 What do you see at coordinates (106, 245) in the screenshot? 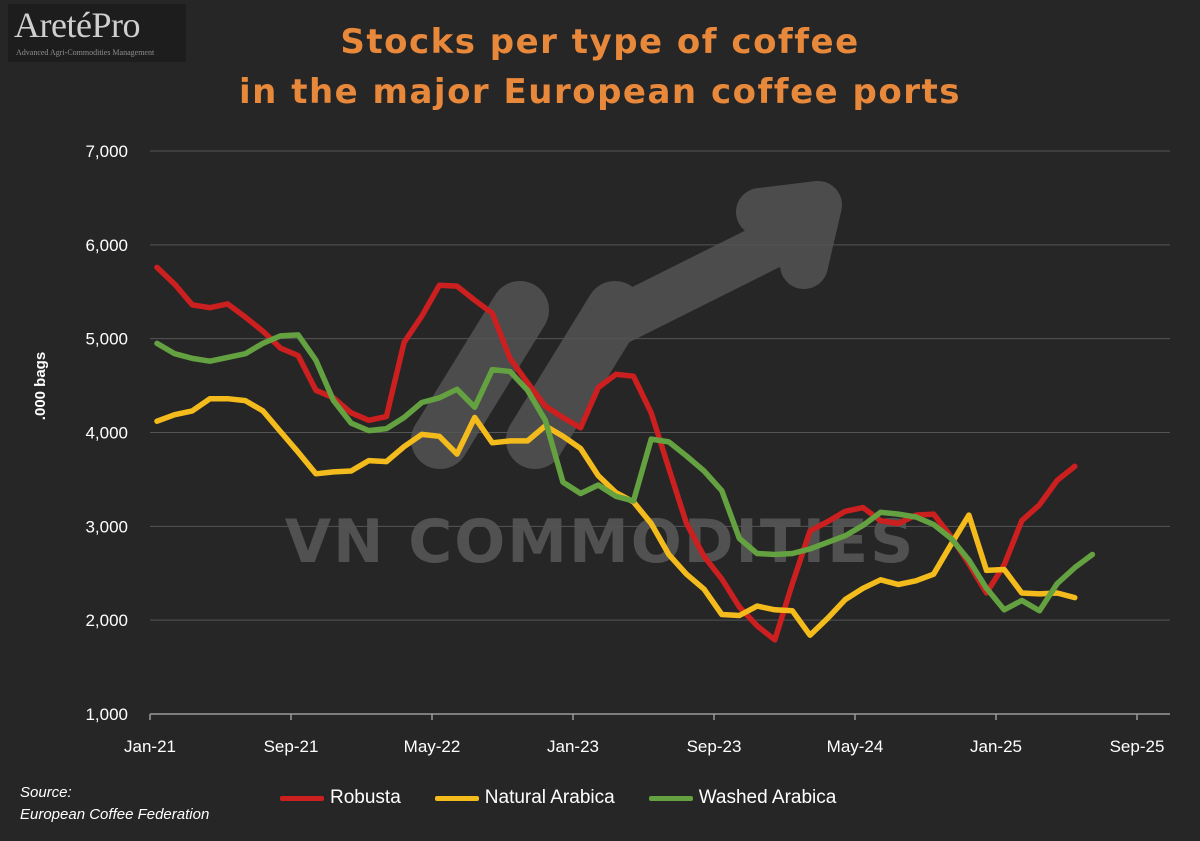
I see `y-tick-label: 6,000` at bounding box center [106, 245].